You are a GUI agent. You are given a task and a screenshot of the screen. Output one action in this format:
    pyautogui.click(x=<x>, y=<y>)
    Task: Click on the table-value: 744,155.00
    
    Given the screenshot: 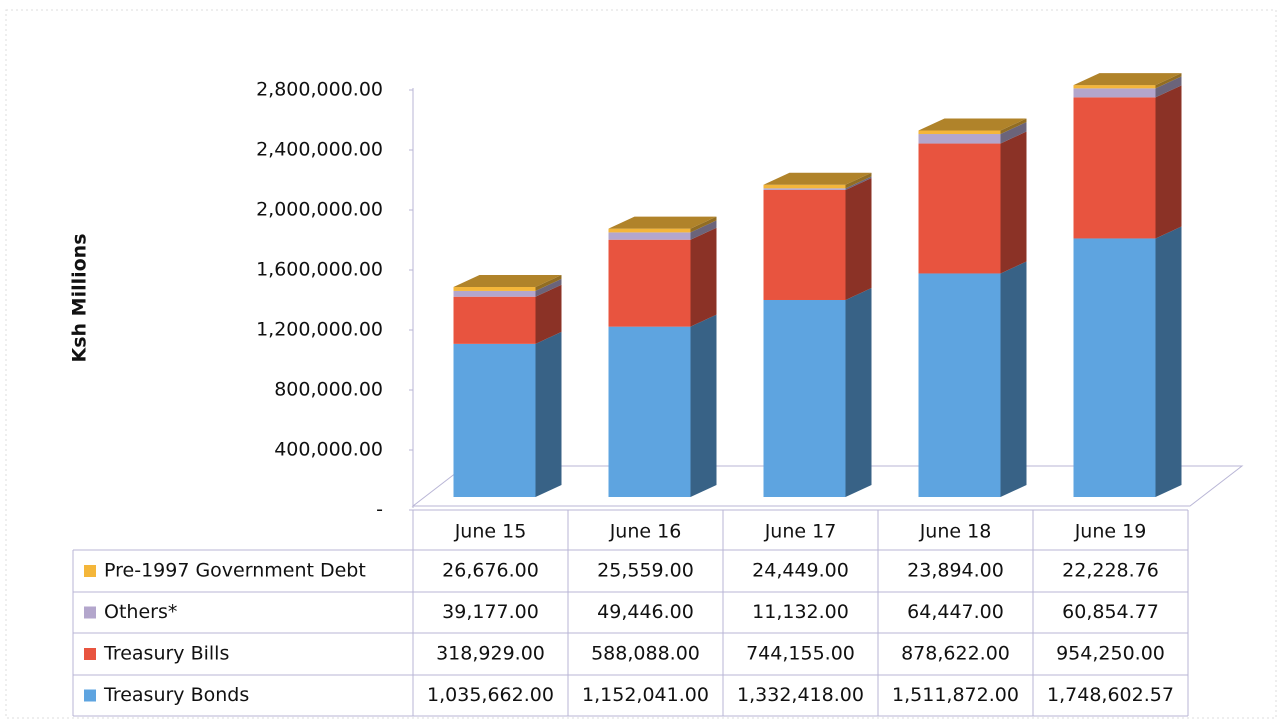 What is the action you would take?
    pyautogui.click(x=800, y=654)
    